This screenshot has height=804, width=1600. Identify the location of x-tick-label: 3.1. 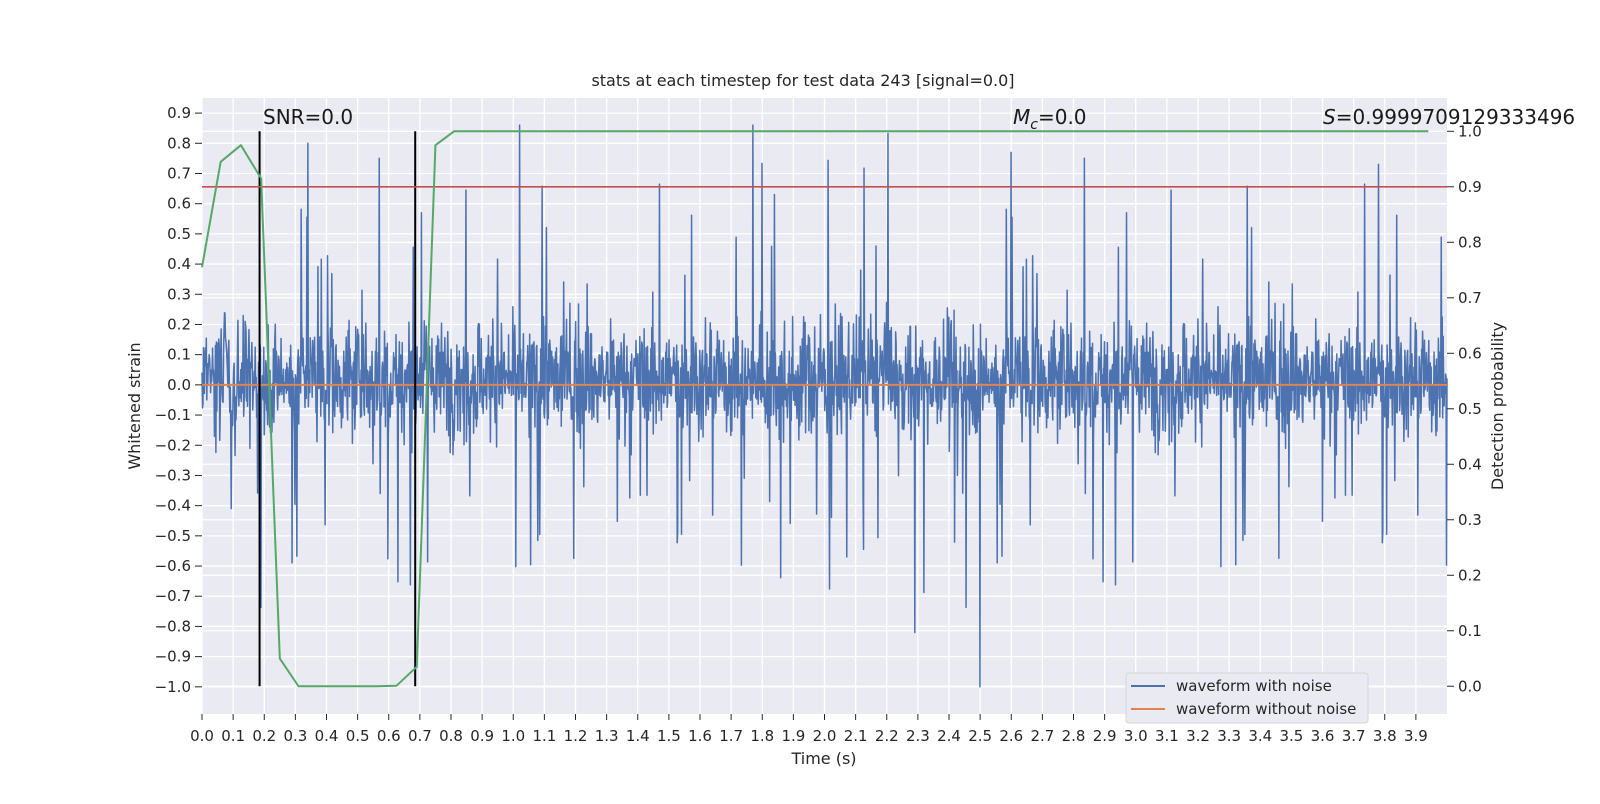
(1167, 736).